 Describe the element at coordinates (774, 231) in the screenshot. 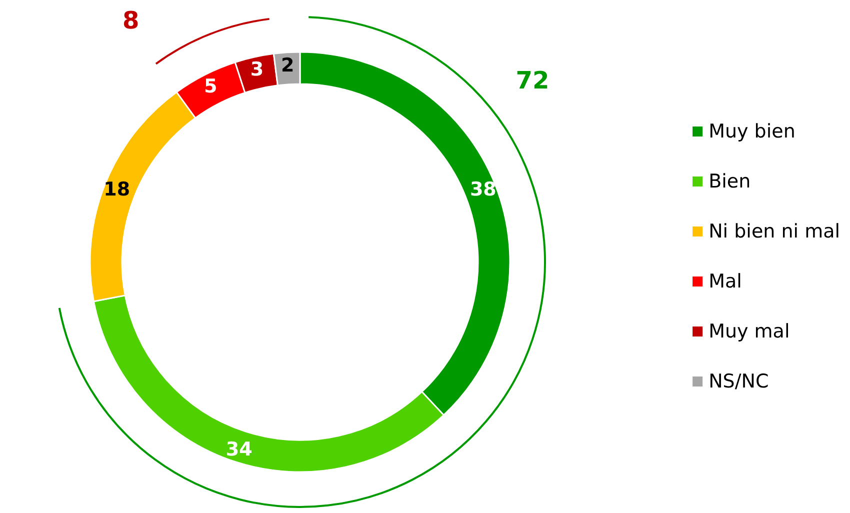

I see `legend-label: Ni bien ni mal` at that location.